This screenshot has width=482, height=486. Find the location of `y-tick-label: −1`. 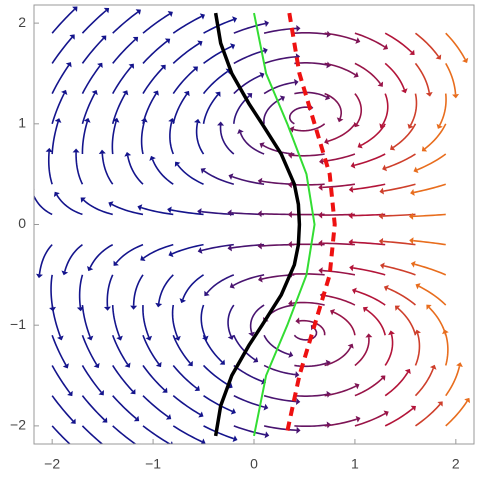

y-tick-label: −1 is located at coordinates (18, 324).